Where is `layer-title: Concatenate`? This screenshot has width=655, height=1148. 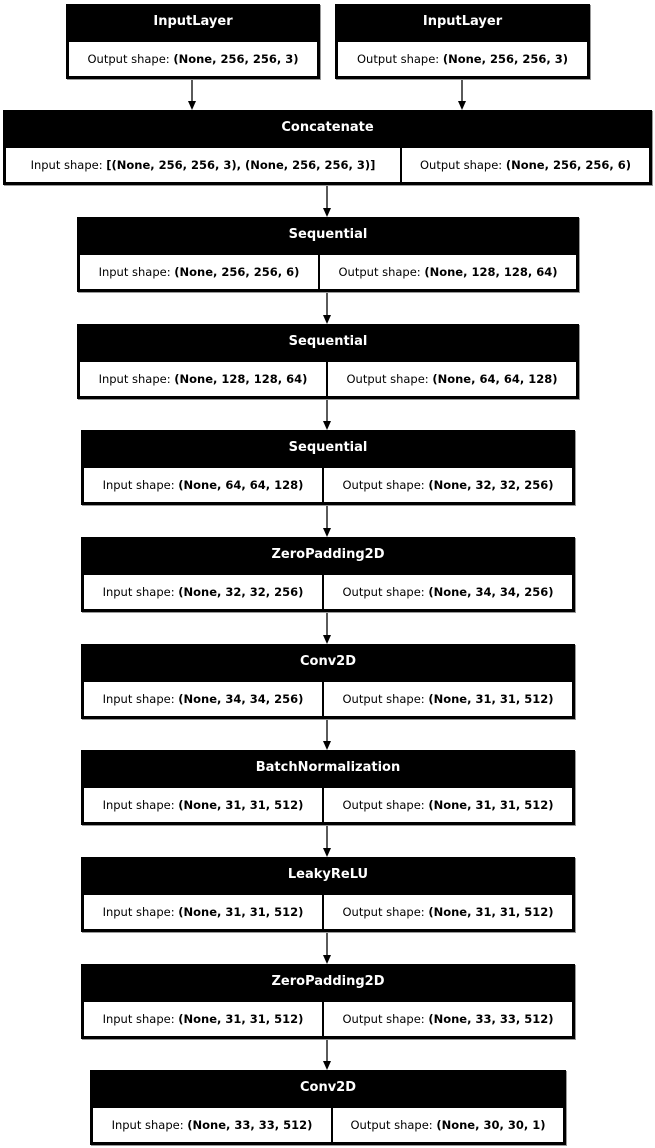
layer-title: Concatenate is located at coordinates (327, 127).